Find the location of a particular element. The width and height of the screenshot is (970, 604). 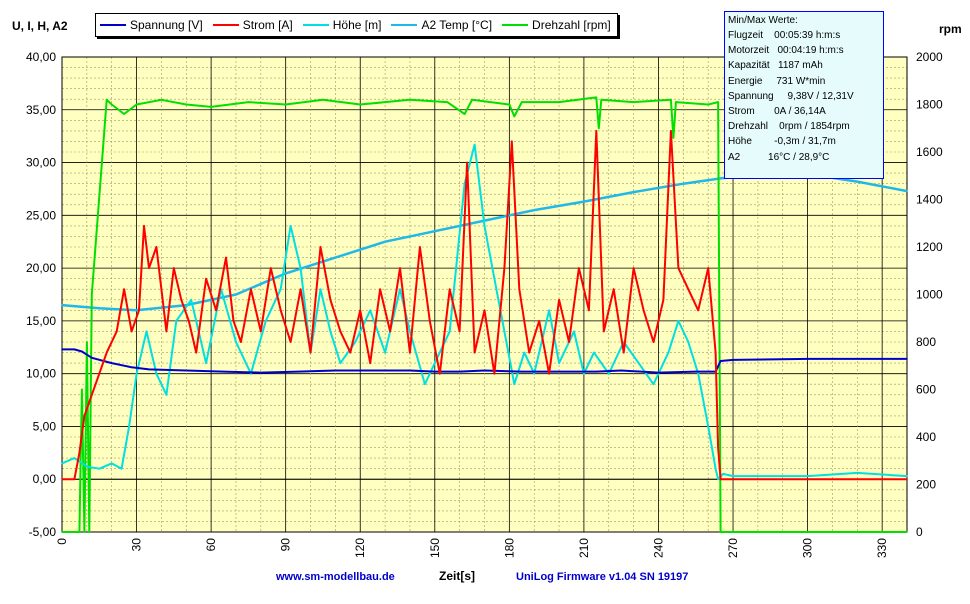

legend-swatch-temperature is located at coordinates (404, 25).